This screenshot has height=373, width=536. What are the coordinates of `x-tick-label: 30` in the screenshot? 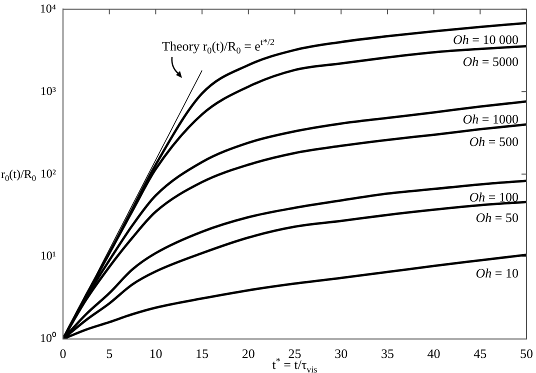 It's located at (341, 354).